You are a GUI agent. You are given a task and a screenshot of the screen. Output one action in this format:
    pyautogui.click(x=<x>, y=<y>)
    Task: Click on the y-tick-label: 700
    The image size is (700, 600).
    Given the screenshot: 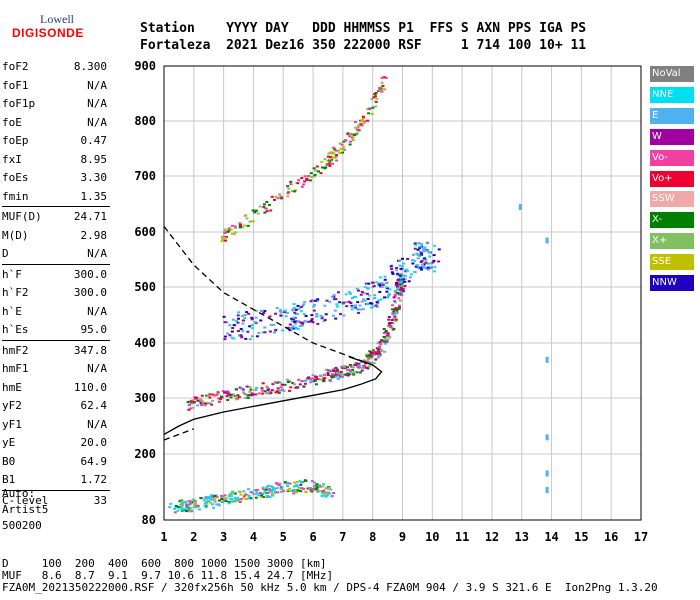 What is the action you would take?
    pyautogui.click(x=145, y=176)
    